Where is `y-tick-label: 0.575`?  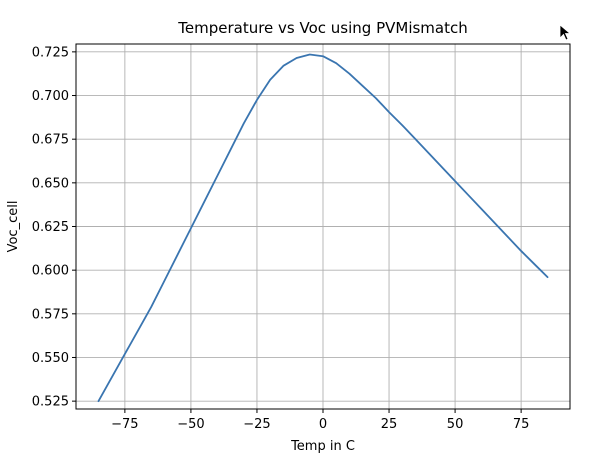 y-tick-label: 0.575 is located at coordinates (50, 314).